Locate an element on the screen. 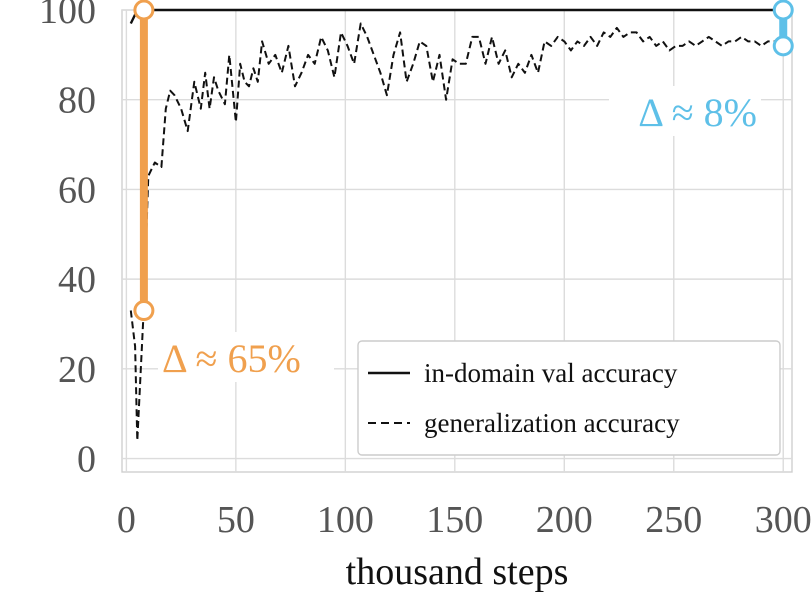 The width and height of the screenshot is (812, 598). final-gap-top-marker is located at coordinates (783, 10).